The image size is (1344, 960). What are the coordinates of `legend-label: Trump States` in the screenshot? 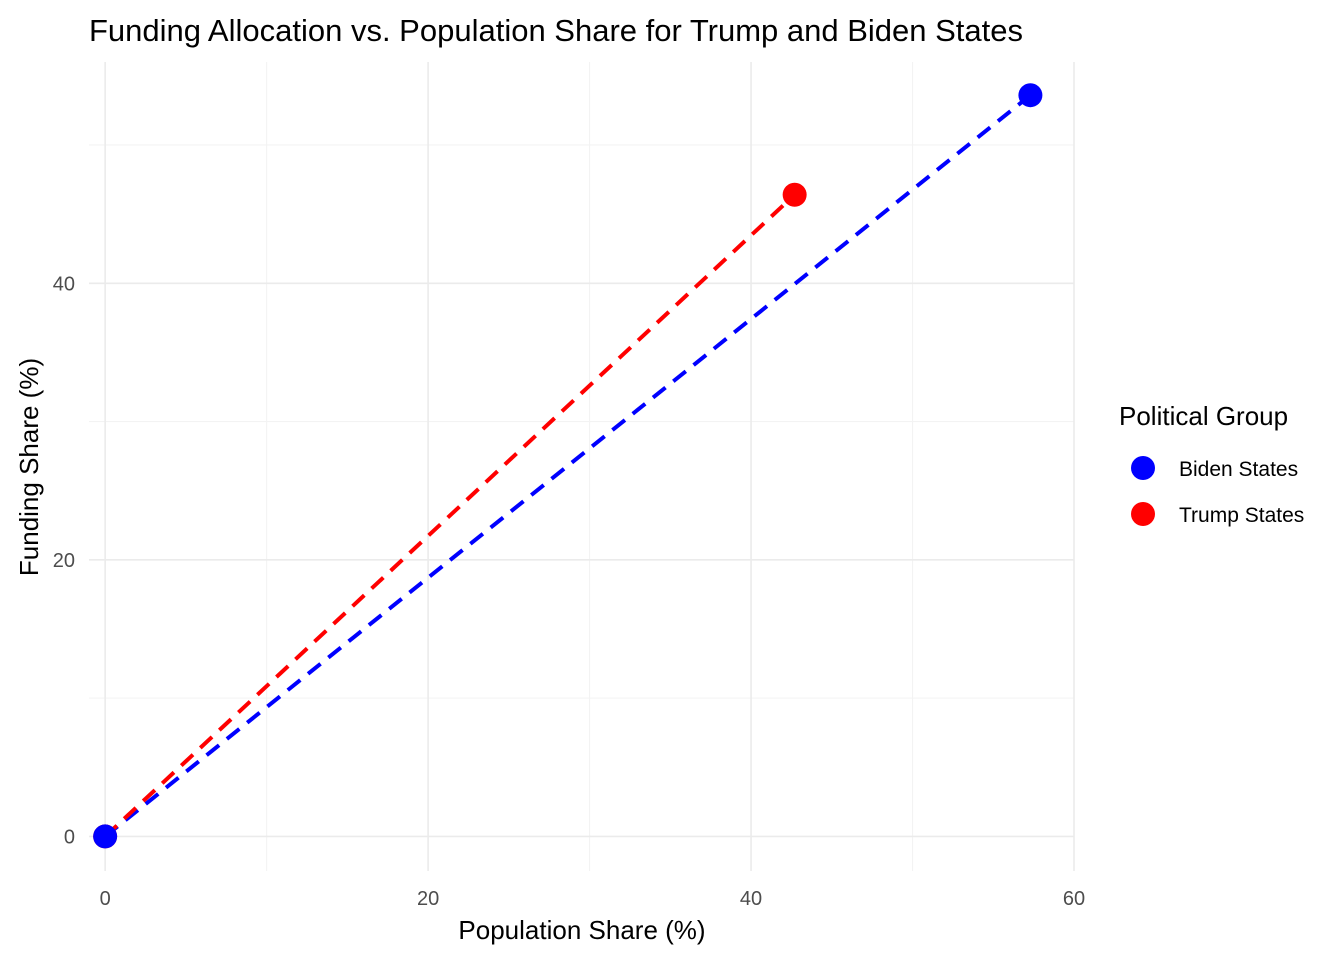 It's located at (1241, 515).